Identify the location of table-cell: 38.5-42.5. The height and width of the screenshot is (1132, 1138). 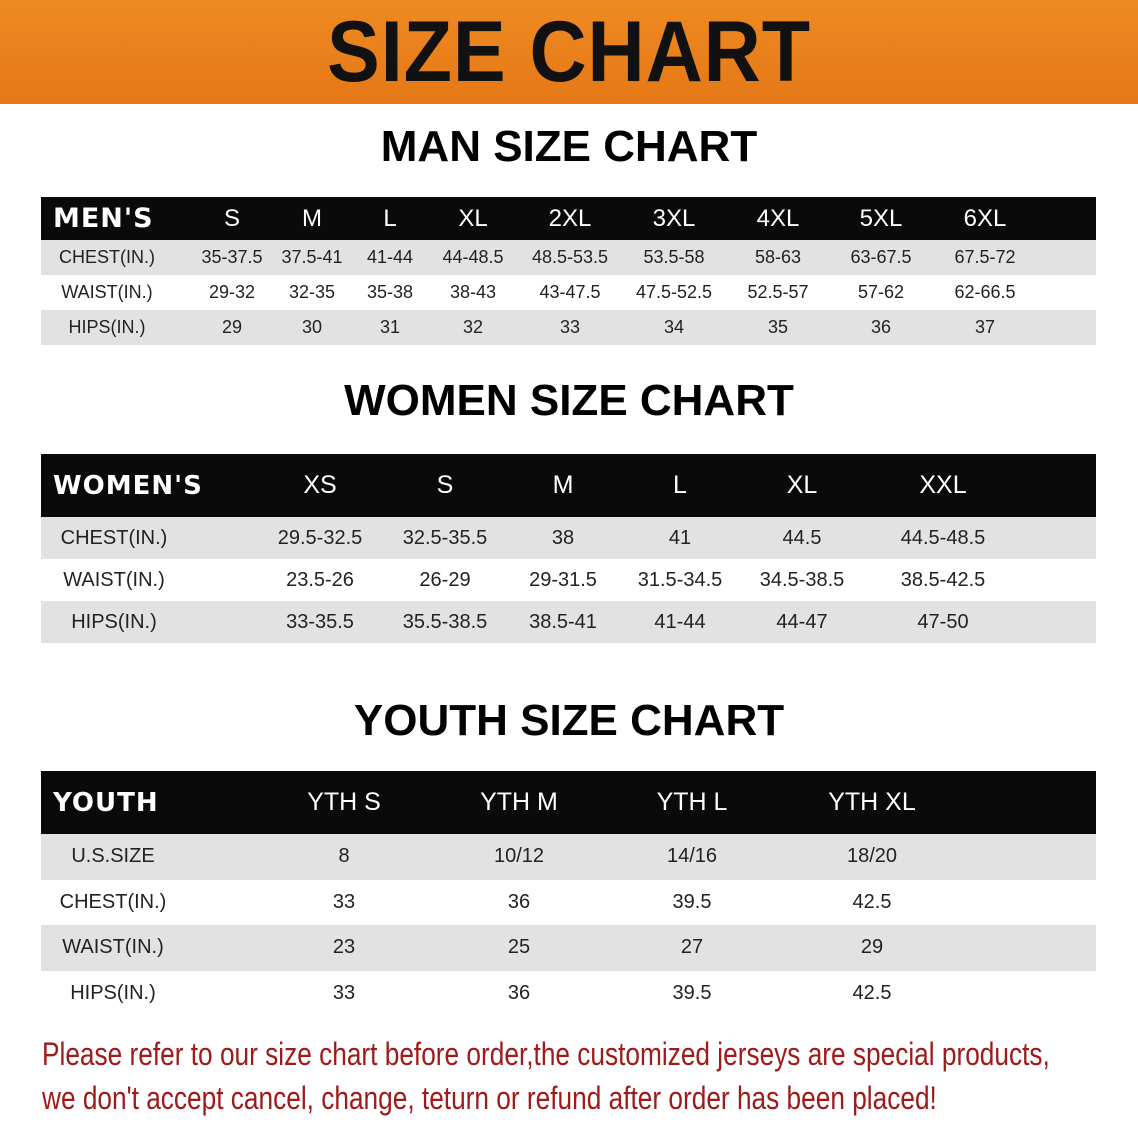
(943, 579).